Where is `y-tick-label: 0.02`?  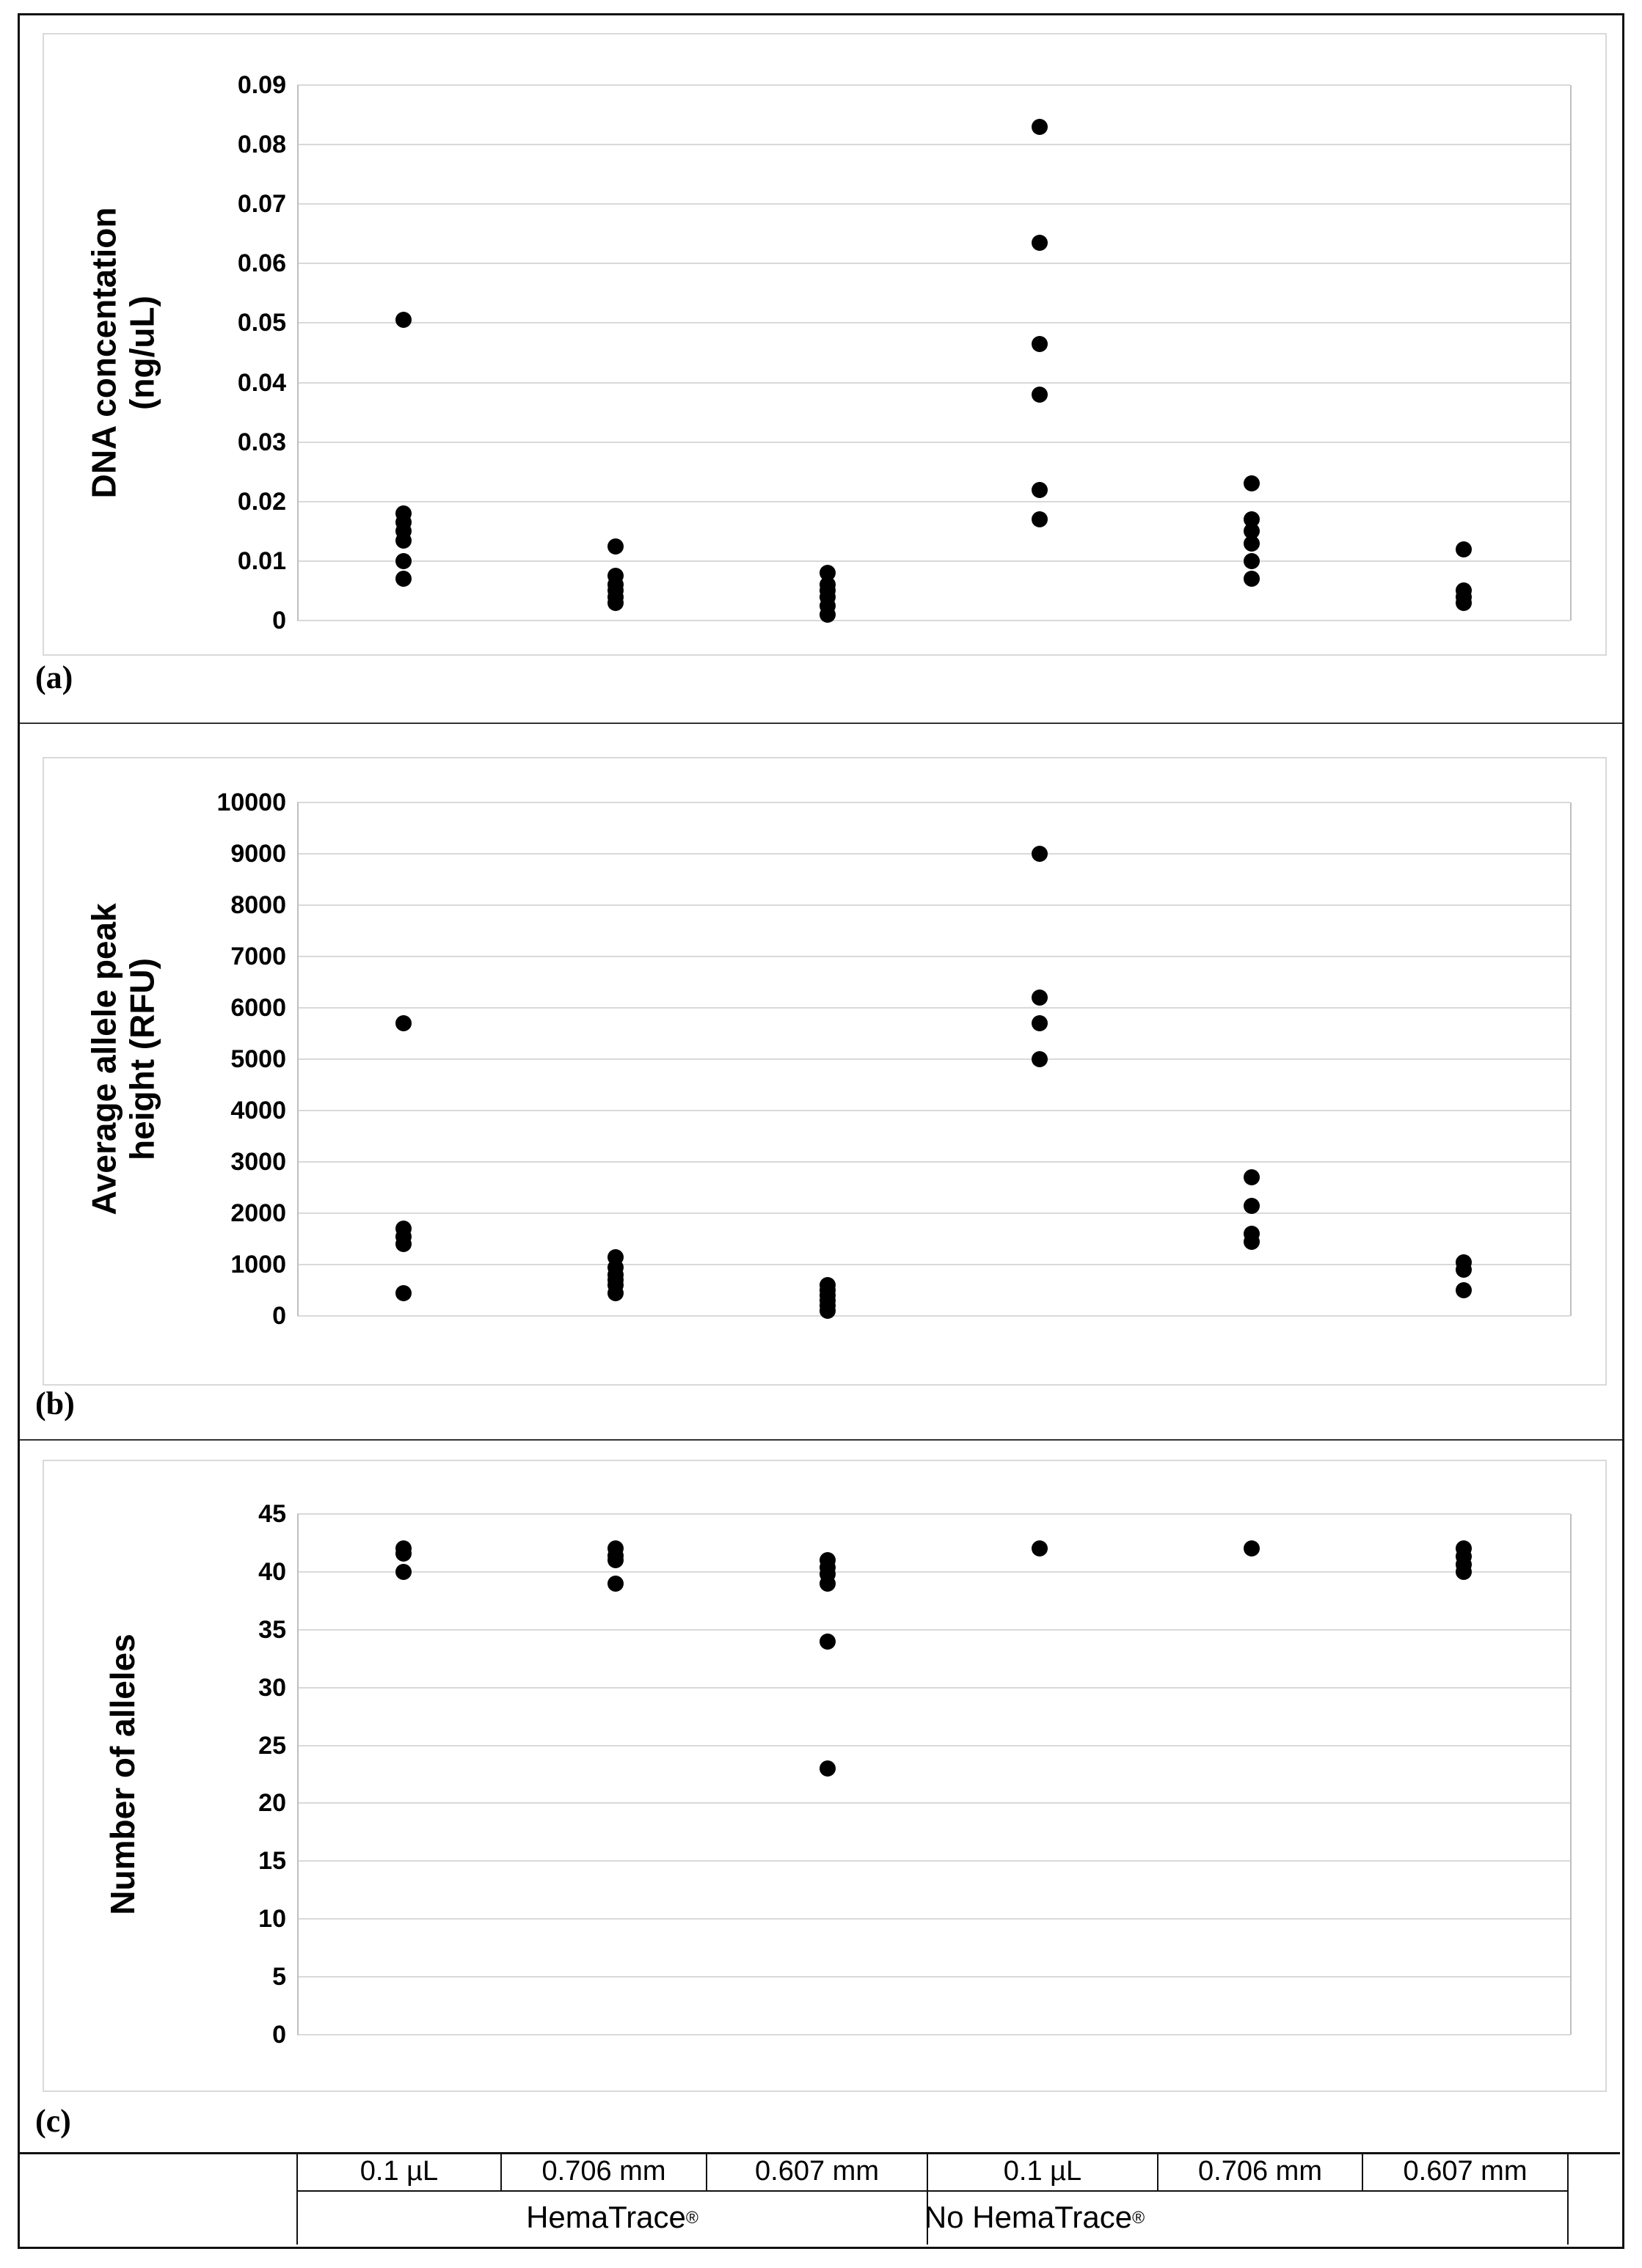 y-tick-label: 0.02 is located at coordinates (261, 502).